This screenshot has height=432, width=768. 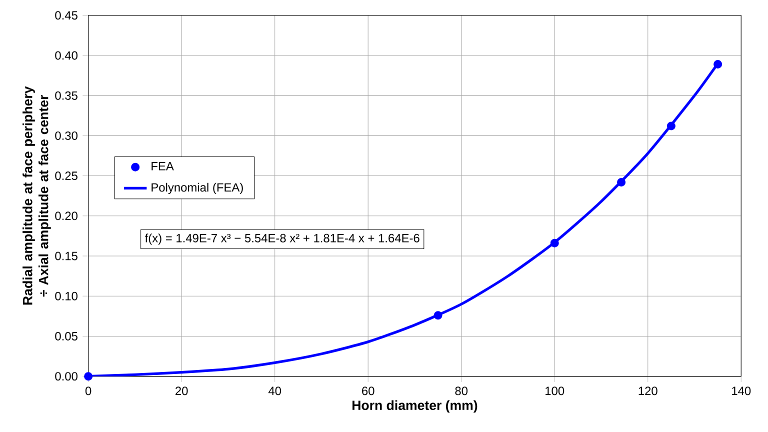 I want to click on x-tick-label: 100, so click(x=555, y=391).